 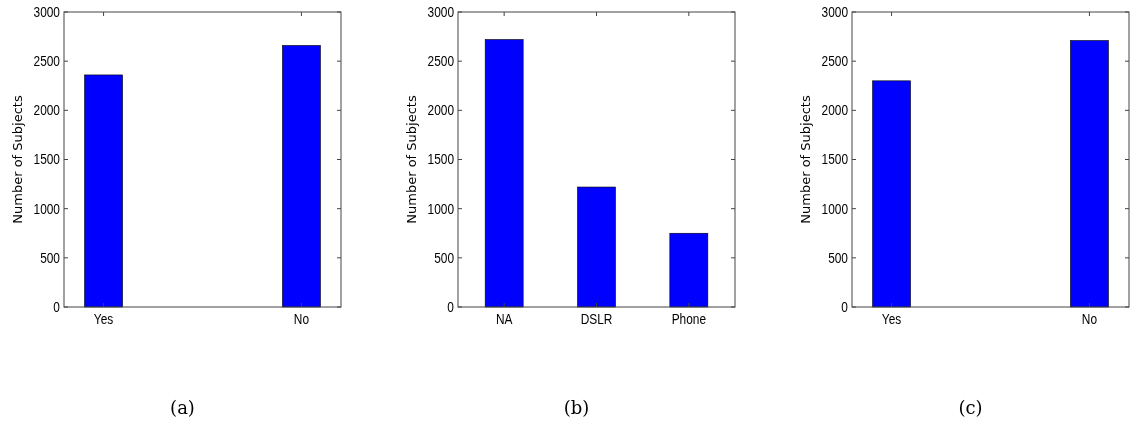 I want to click on x-tick-label: NA, so click(x=504, y=319).